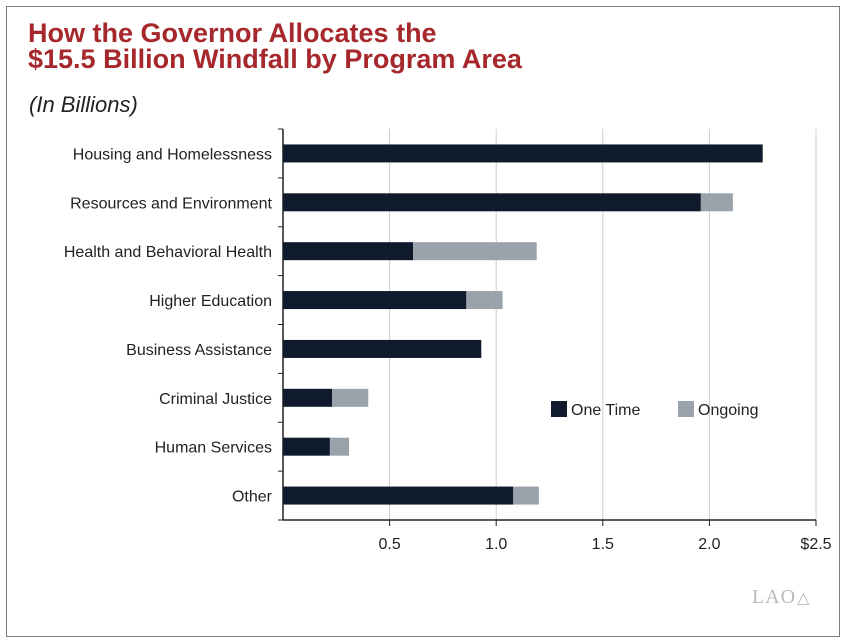  Describe the element at coordinates (172, 154) in the screenshot. I see `category-label: Housing and Homelessness` at that location.